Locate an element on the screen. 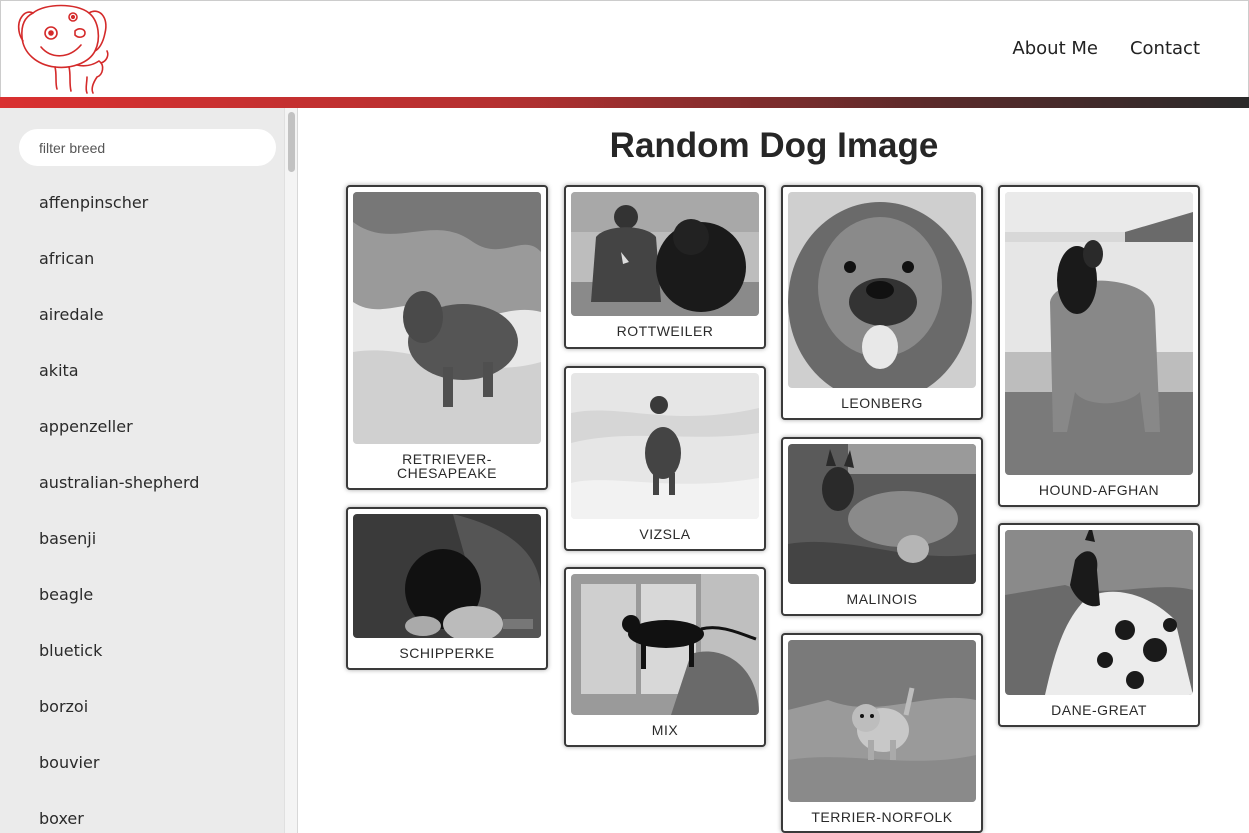  dog-card-mix: MIX is located at coordinates (665, 657).